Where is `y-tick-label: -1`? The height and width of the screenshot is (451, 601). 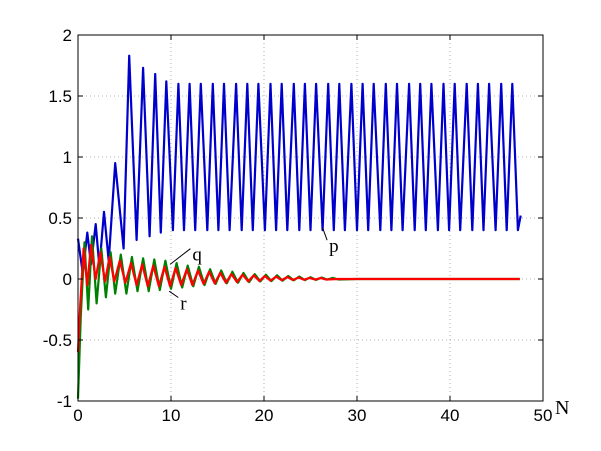
y-tick-label: -1 is located at coordinates (64, 401).